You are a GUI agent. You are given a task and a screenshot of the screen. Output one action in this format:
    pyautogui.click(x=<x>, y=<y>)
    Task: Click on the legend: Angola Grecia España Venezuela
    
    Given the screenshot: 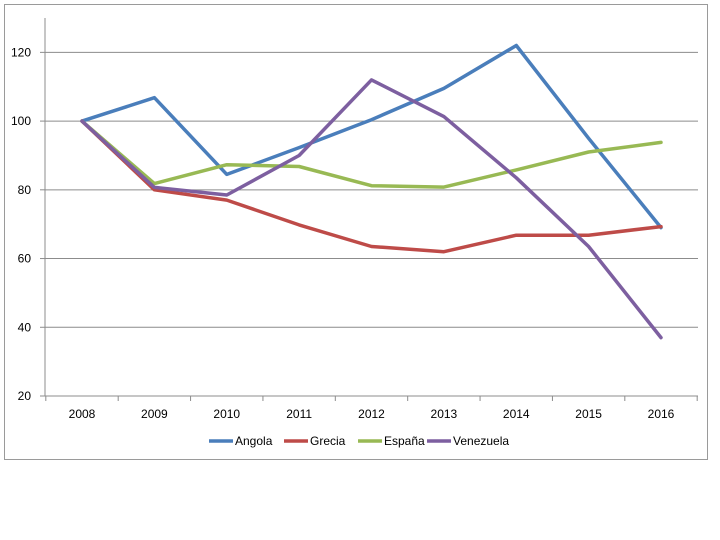 What is the action you would take?
    pyautogui.click(x=359, y=441)
    